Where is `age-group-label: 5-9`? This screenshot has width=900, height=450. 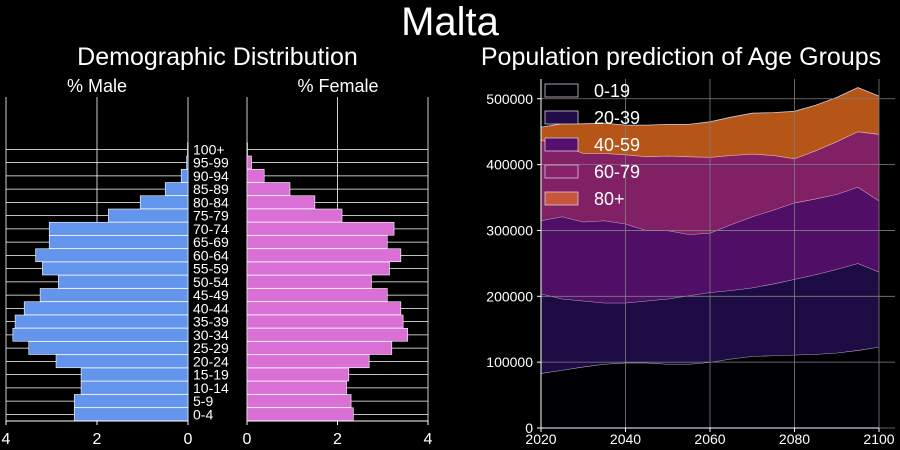
age-group-label: 5-9 is located at coordinates (203, 401).